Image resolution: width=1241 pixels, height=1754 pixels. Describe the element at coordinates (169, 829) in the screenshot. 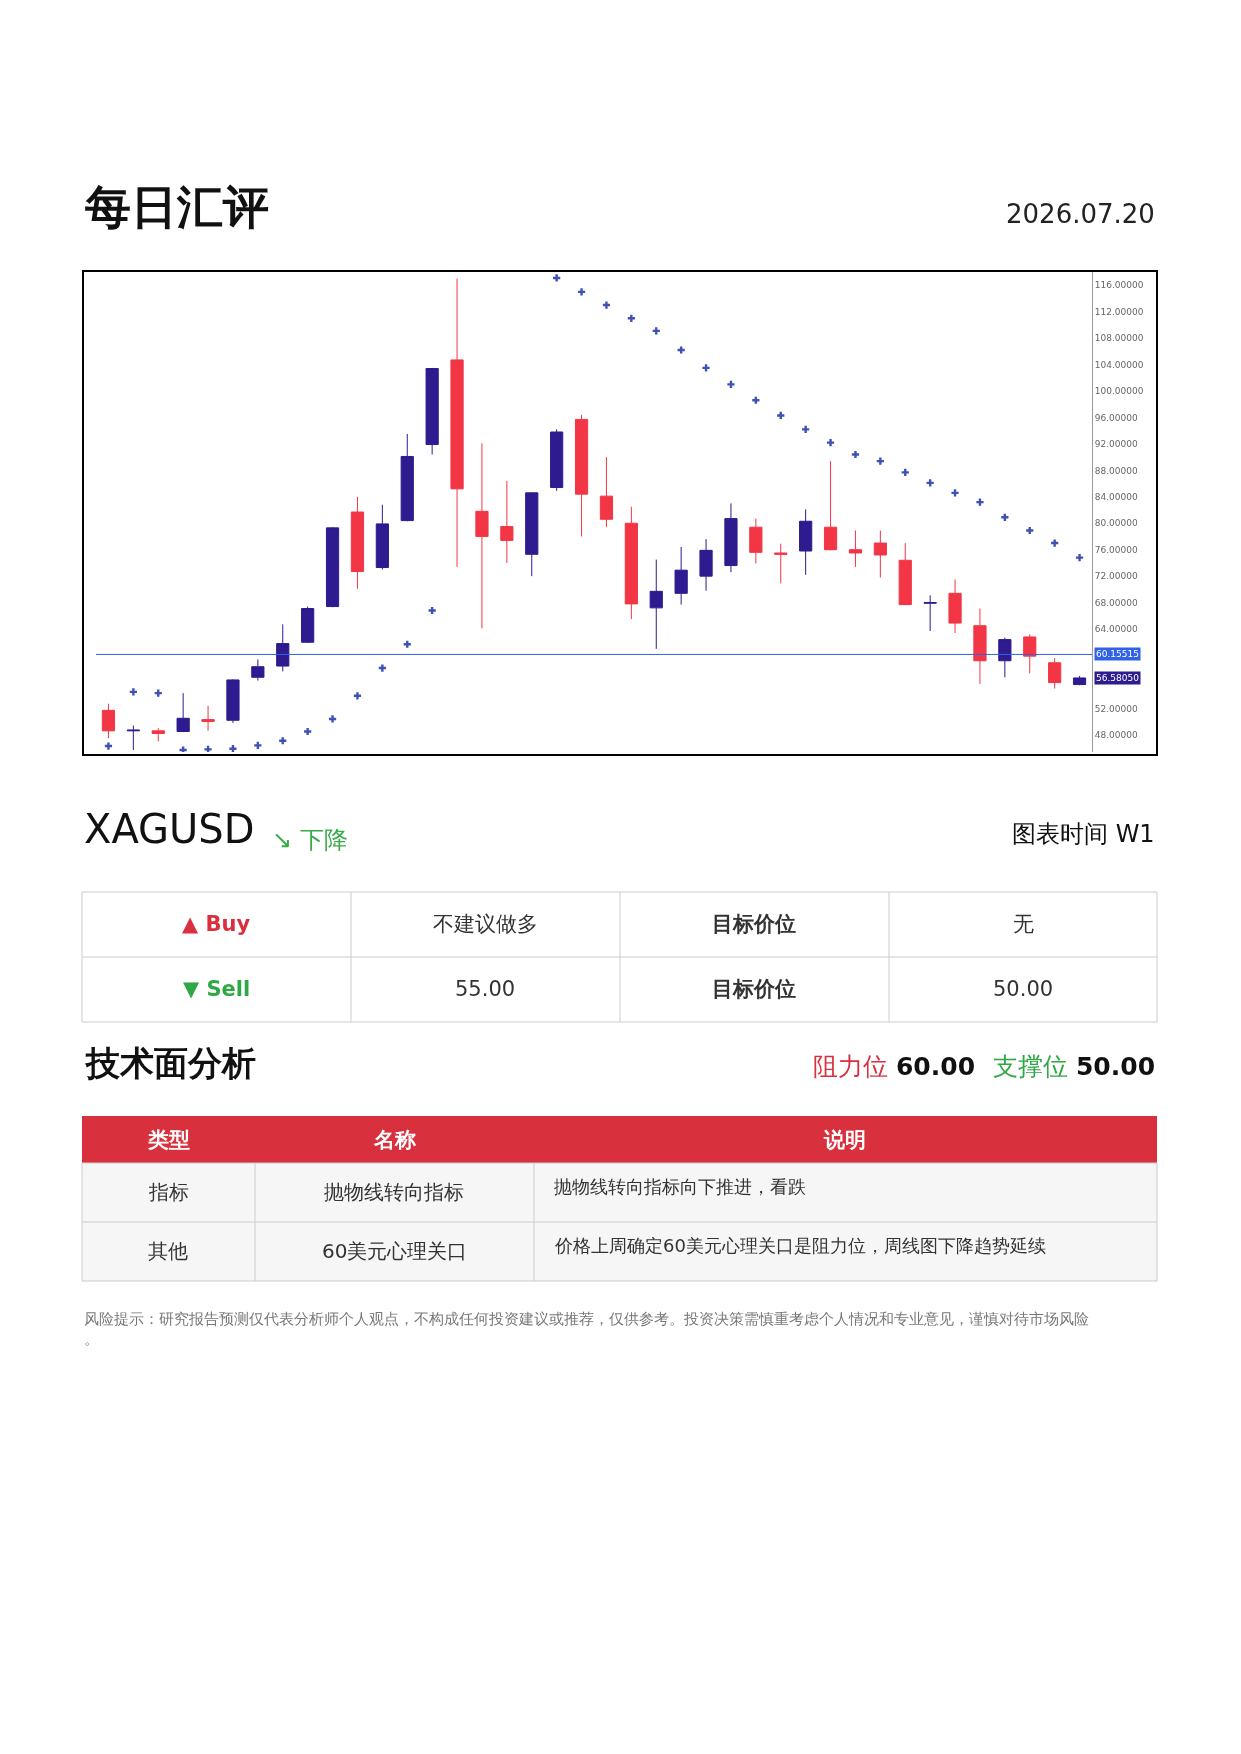

I see `text: XAGUSD` at that location.